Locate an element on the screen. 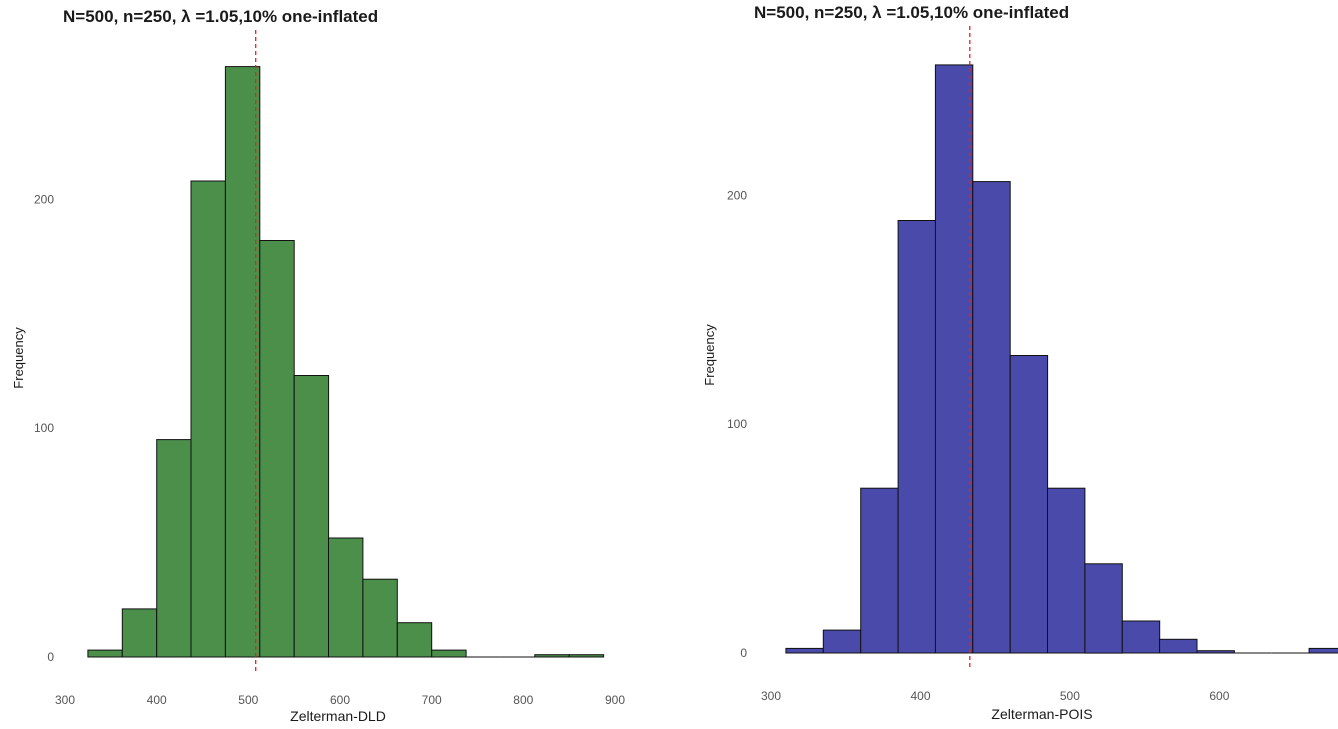 The width and height of the screenshot is (1338, 729). y-axis-label-dld: Frequency is located at coordinates (18, 358).